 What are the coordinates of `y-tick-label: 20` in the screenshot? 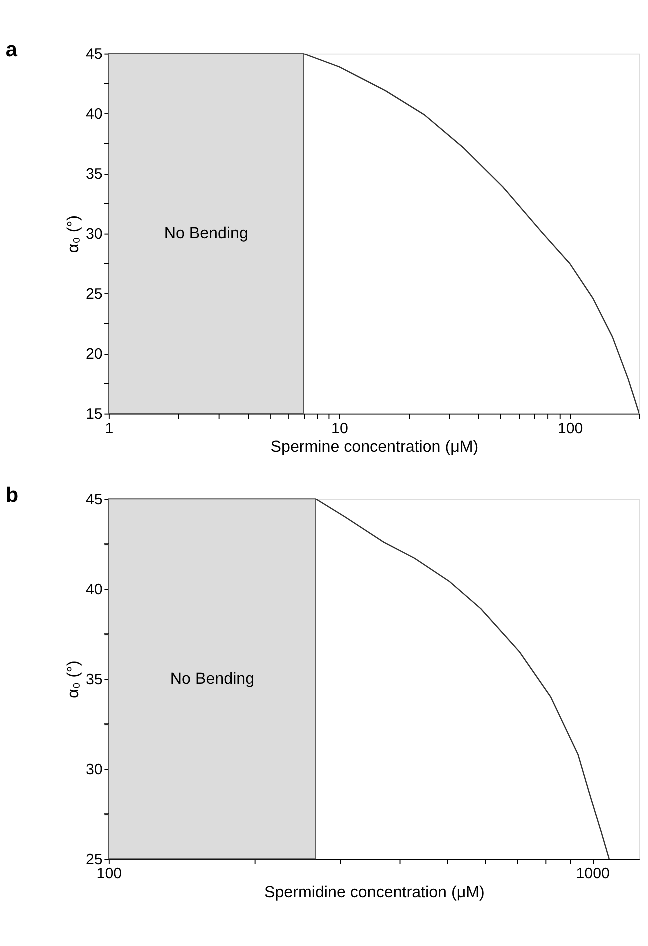 It's located at (94, 355).